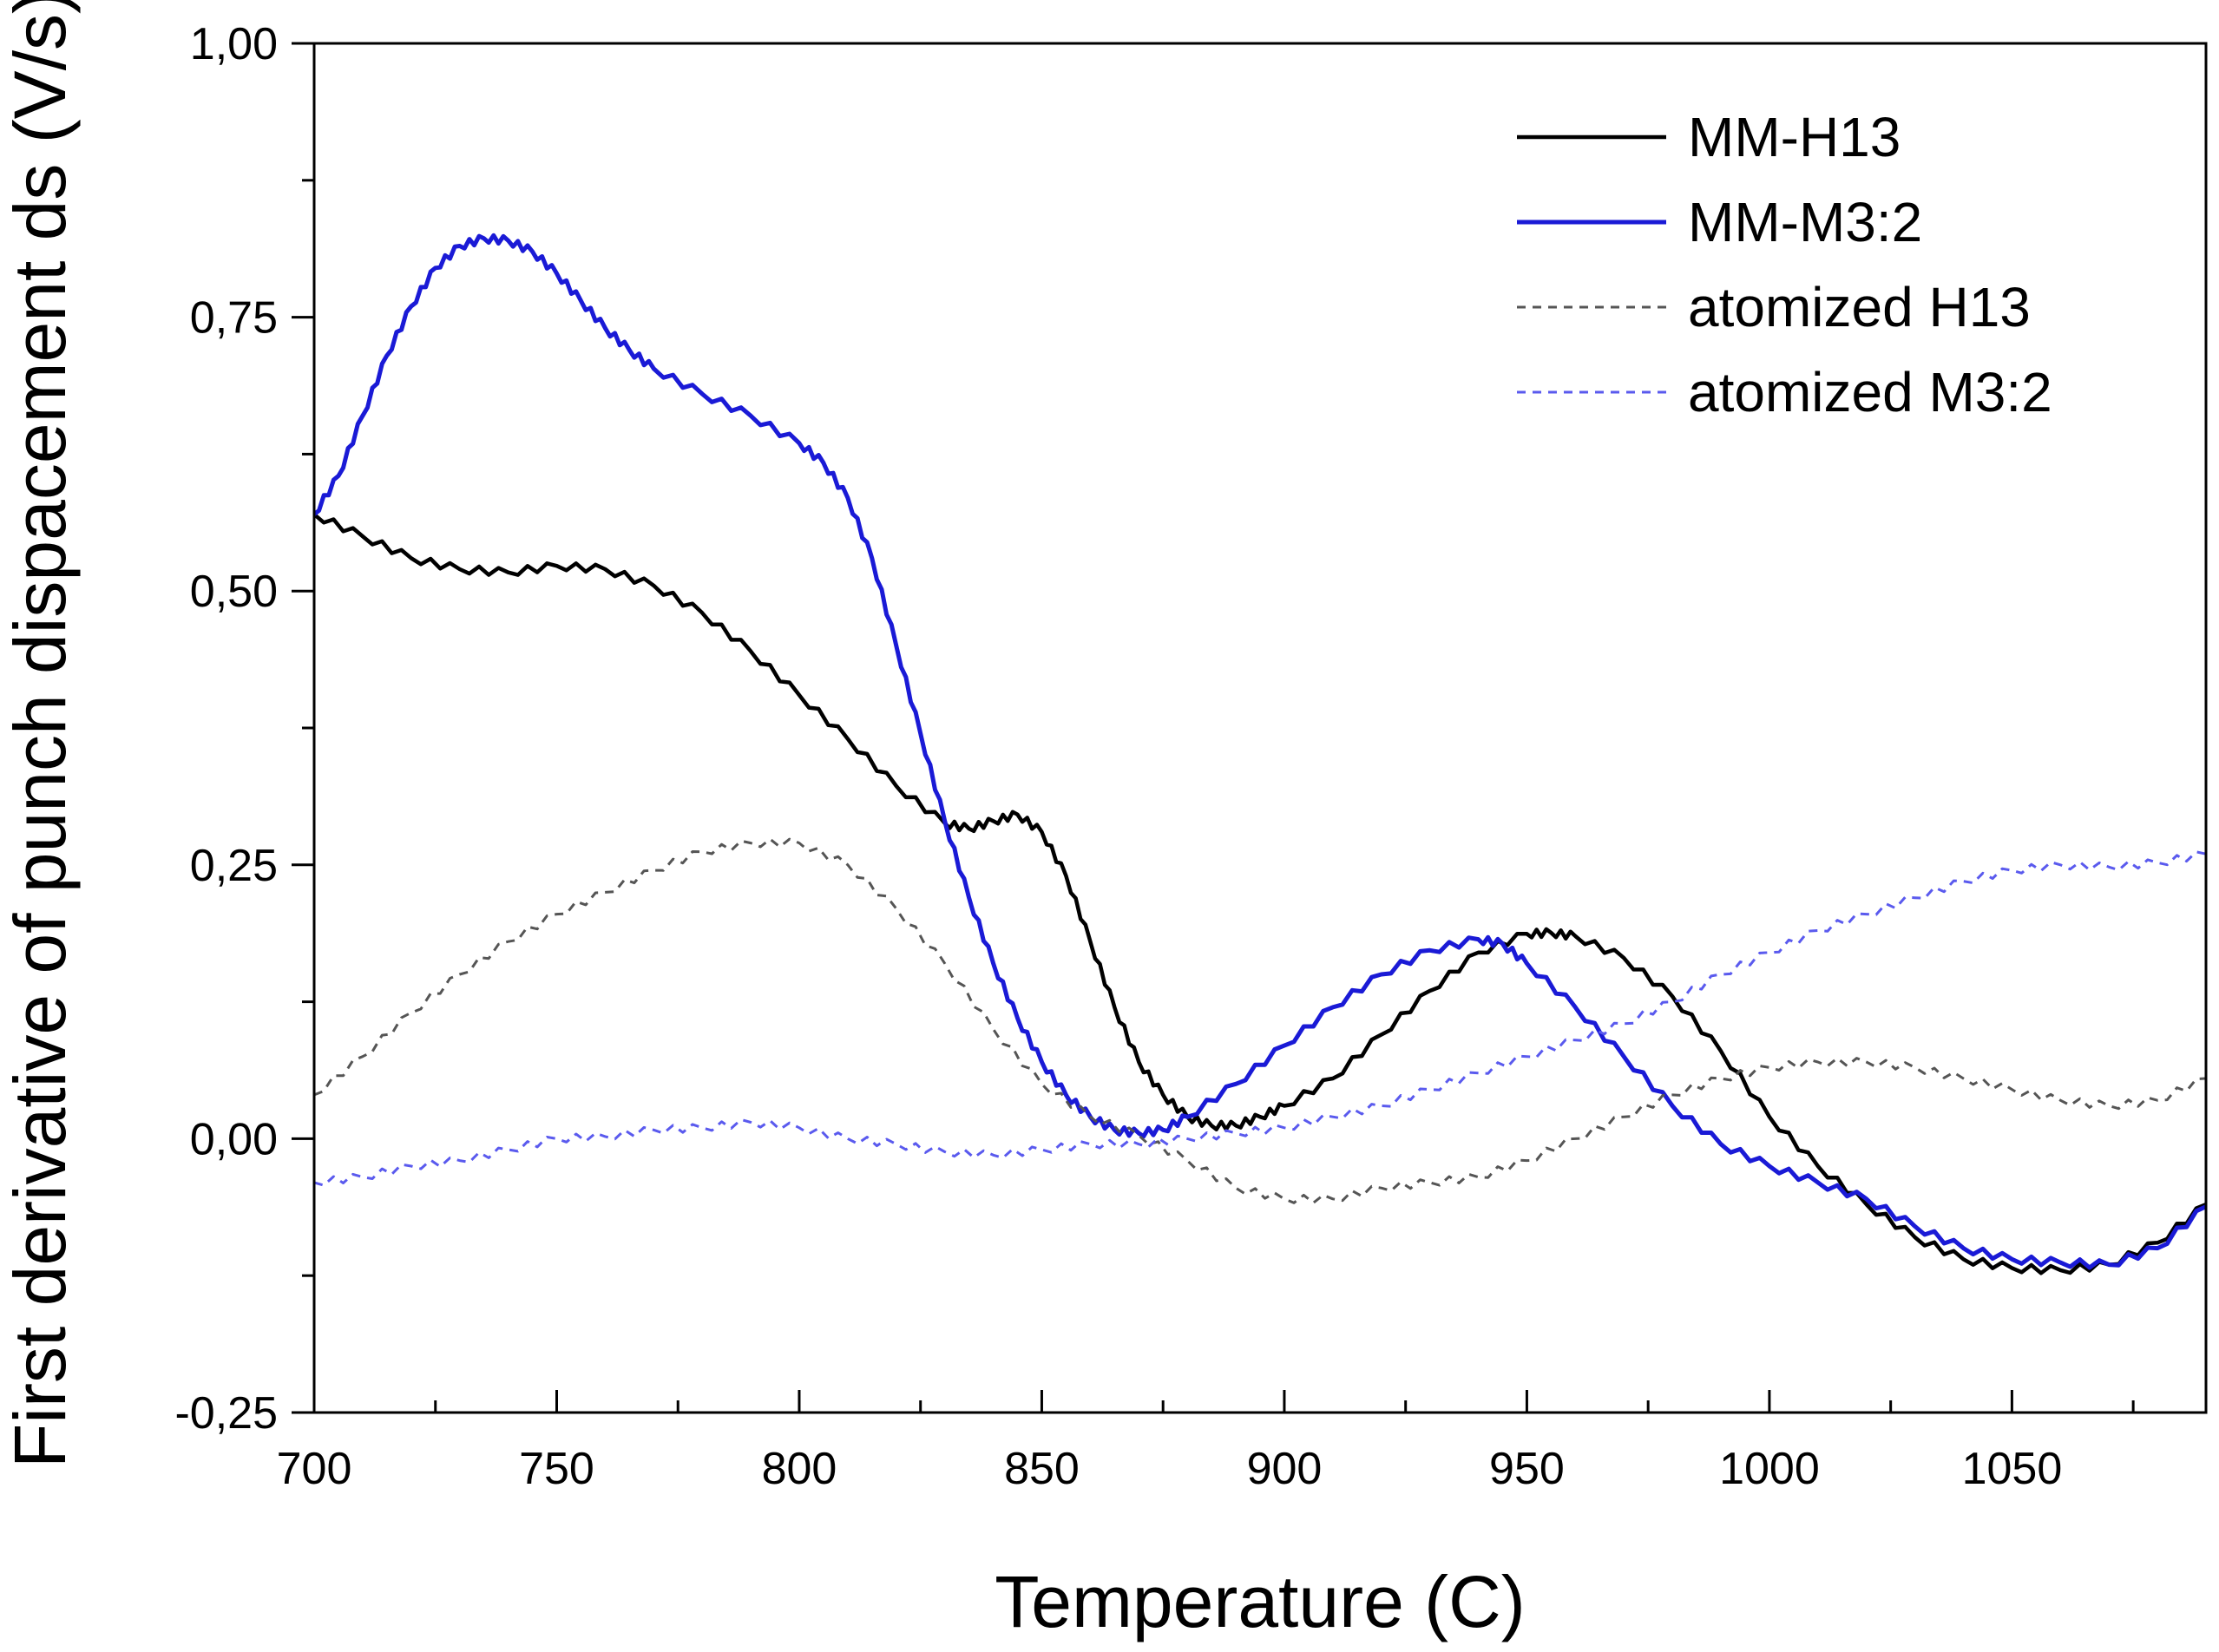  I want to click on legend-label-2: atomized H13, so click(1860, 307).